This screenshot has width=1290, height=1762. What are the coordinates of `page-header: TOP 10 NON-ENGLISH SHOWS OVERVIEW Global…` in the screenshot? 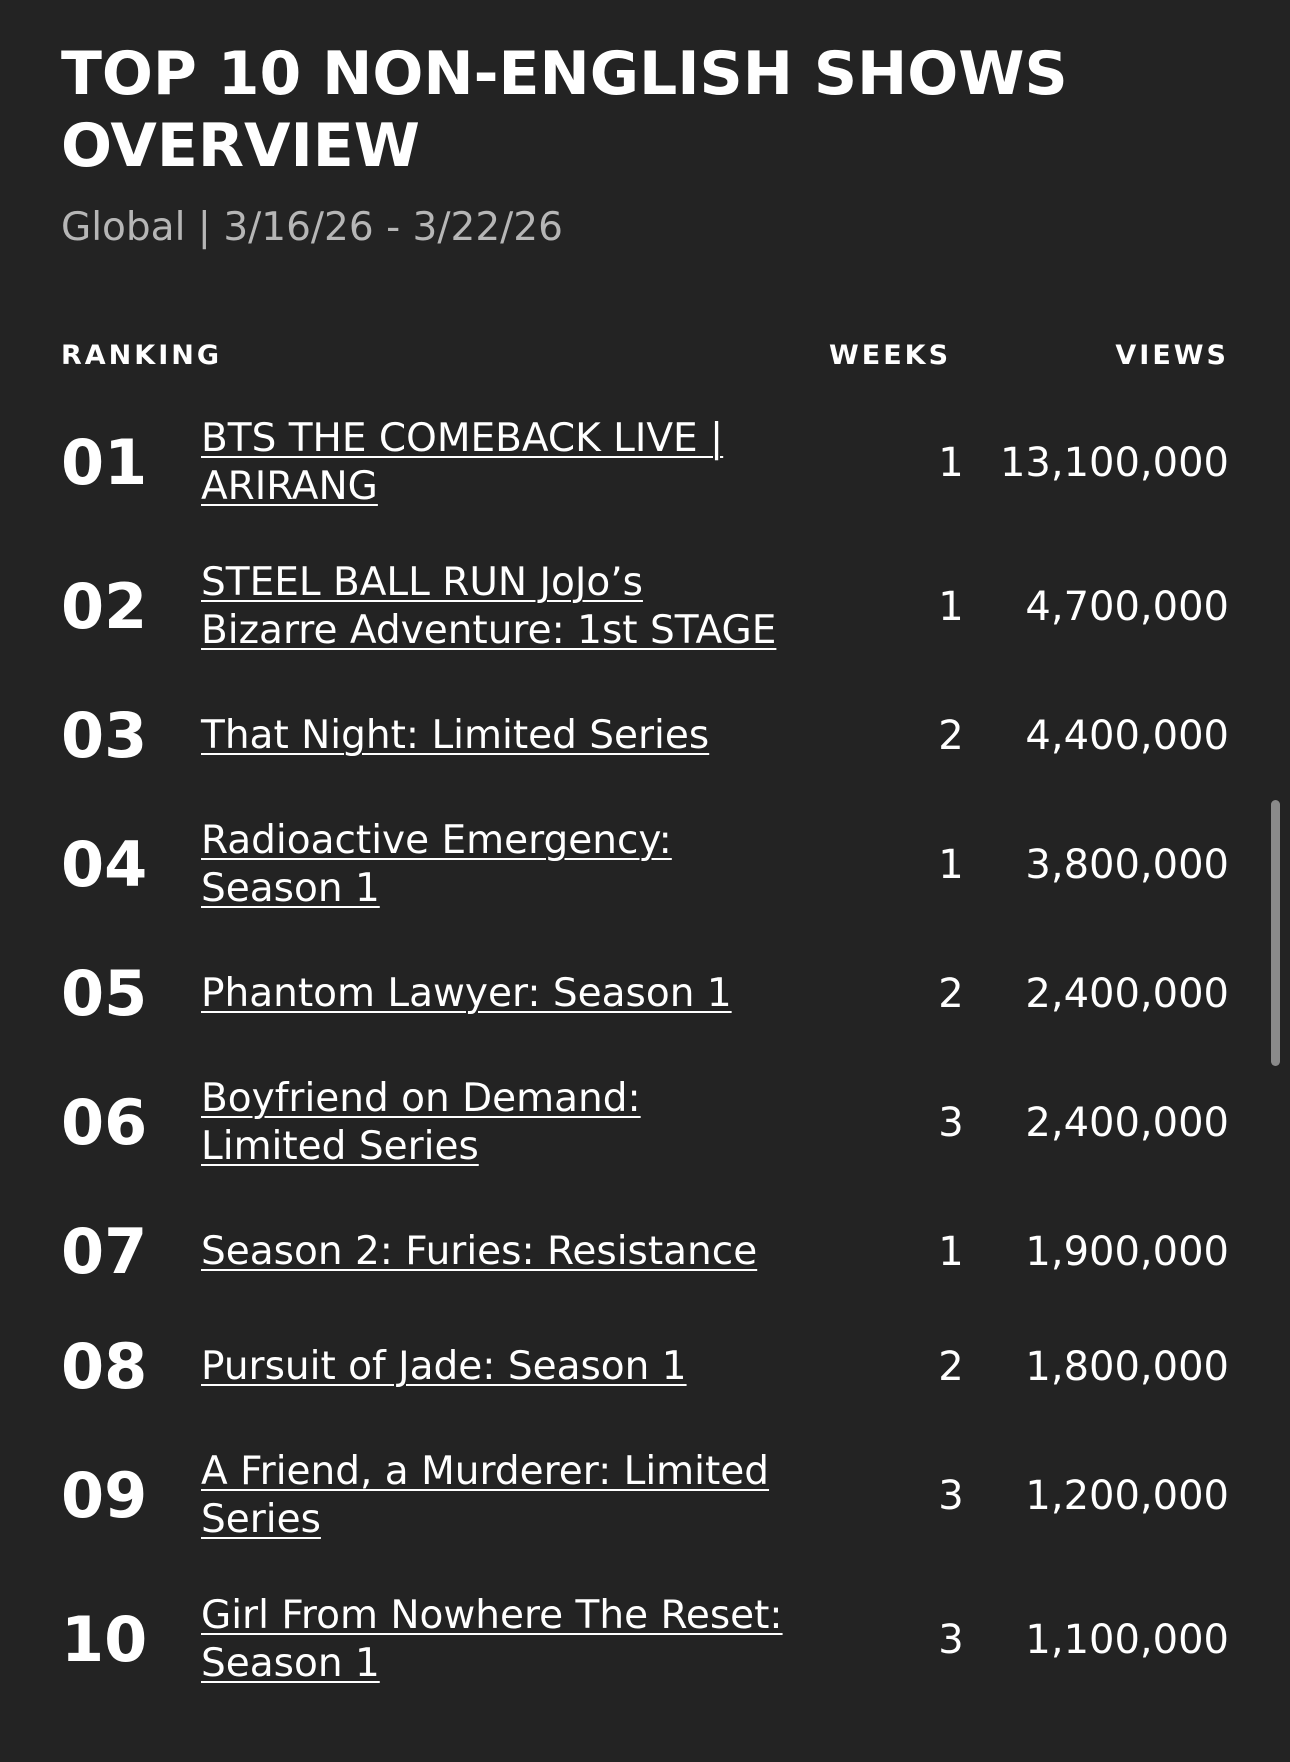 It's located at (636, 145).